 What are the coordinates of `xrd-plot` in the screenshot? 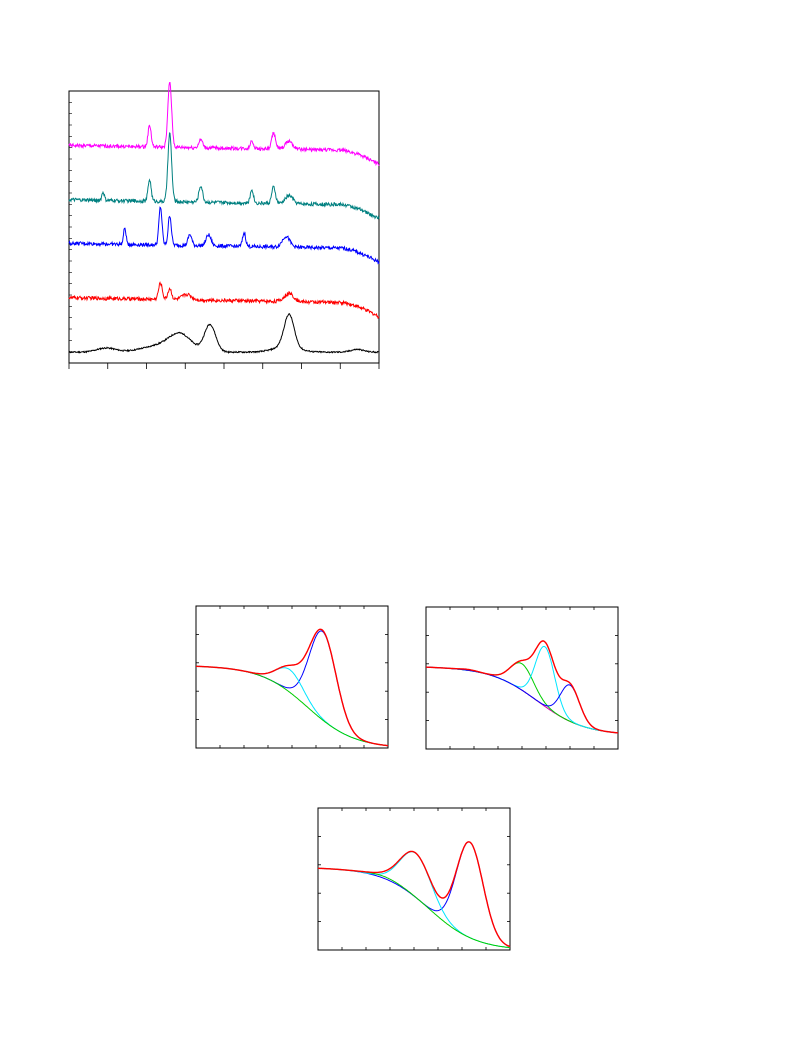 It's located at (224, 225).